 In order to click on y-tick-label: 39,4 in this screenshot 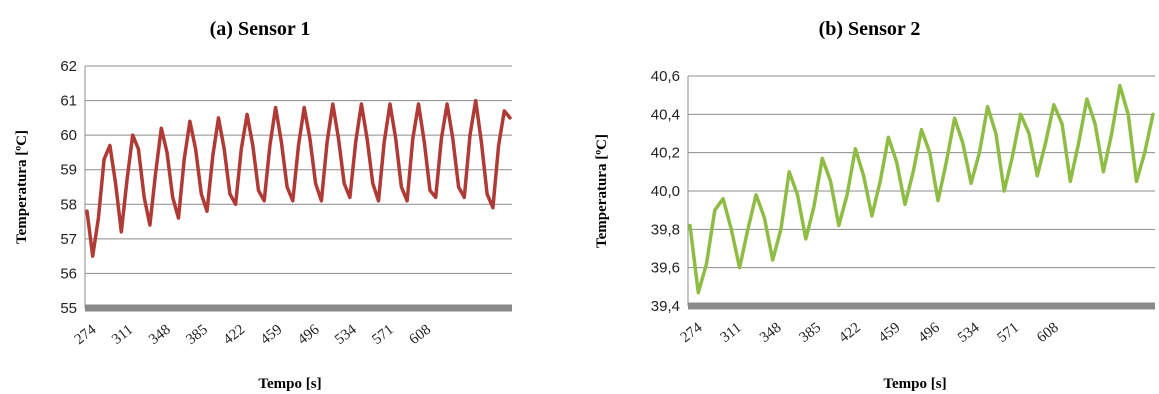, I will do `click(665, 306)`.